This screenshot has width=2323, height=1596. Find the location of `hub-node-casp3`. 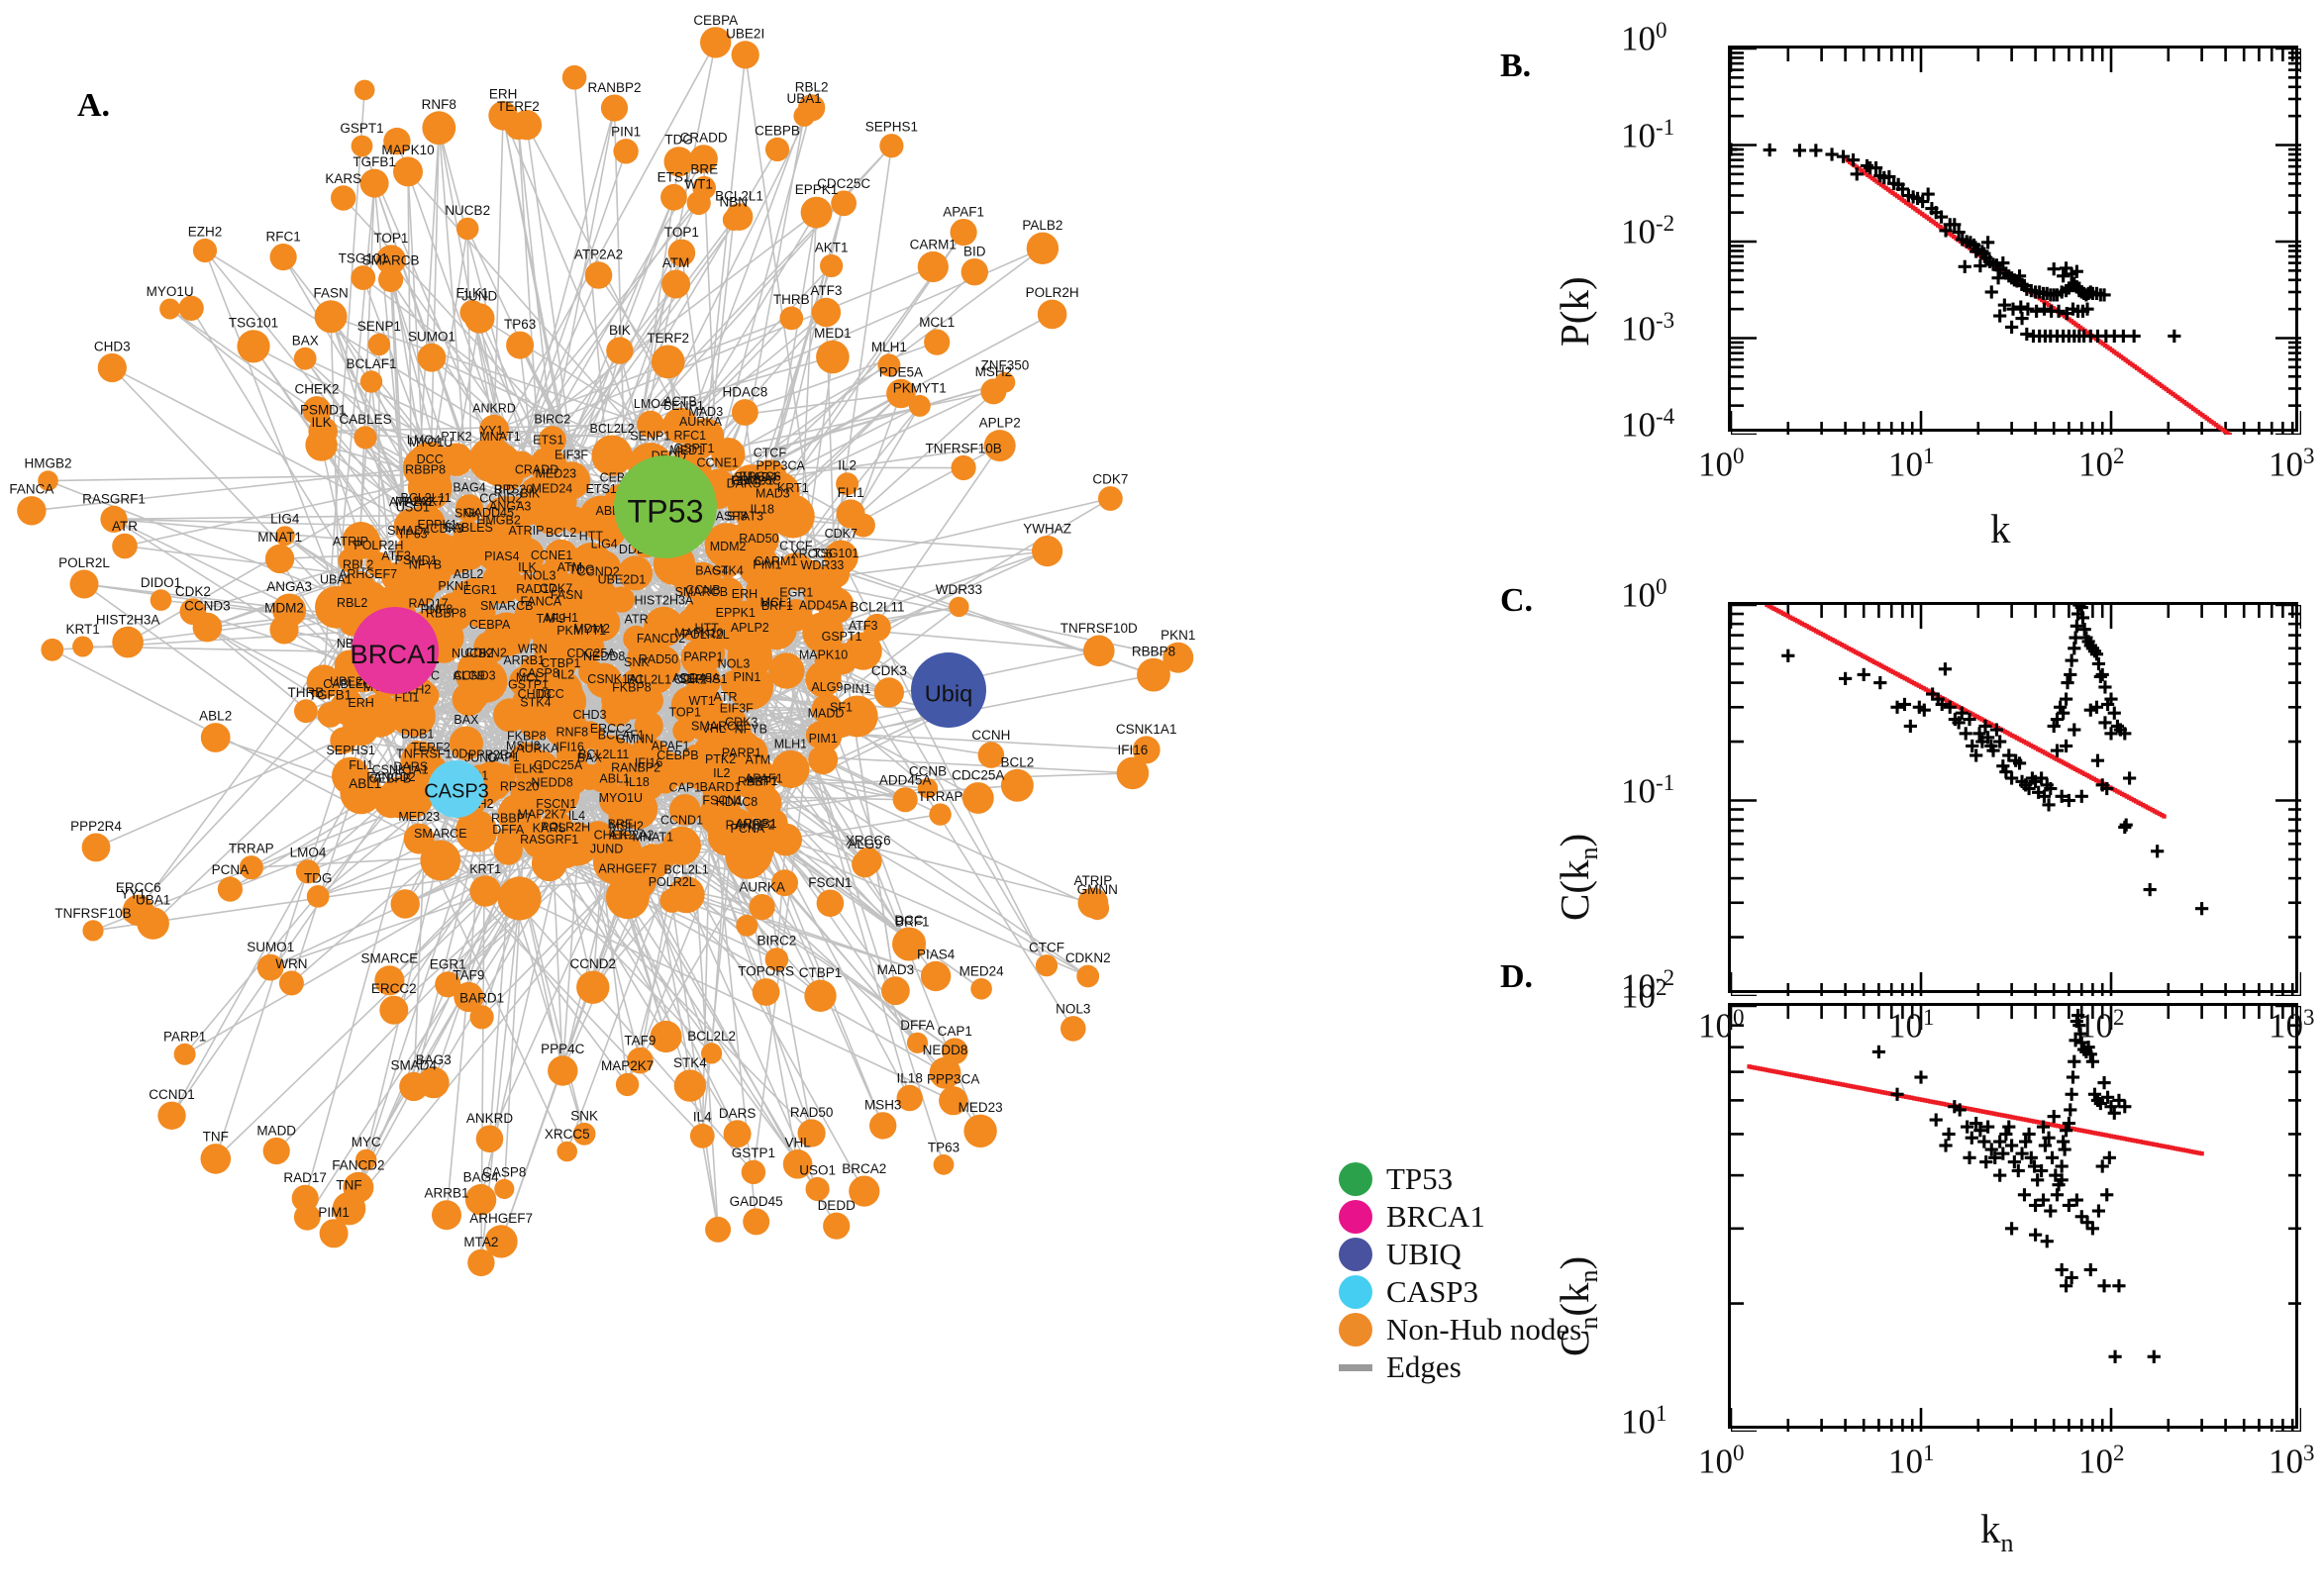

hub-node-casp3 is located at coordinates (456, 789).